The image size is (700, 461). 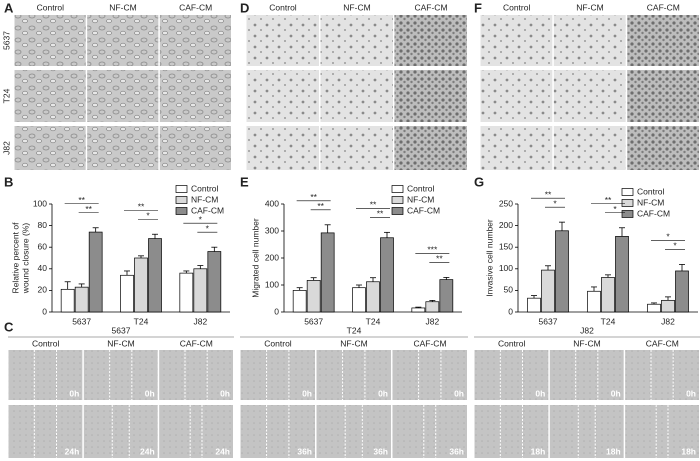 What do you see at coordinates (8, 181) in the screenshot?
I see `panel-letter: B` at bounding box center [8, 181].